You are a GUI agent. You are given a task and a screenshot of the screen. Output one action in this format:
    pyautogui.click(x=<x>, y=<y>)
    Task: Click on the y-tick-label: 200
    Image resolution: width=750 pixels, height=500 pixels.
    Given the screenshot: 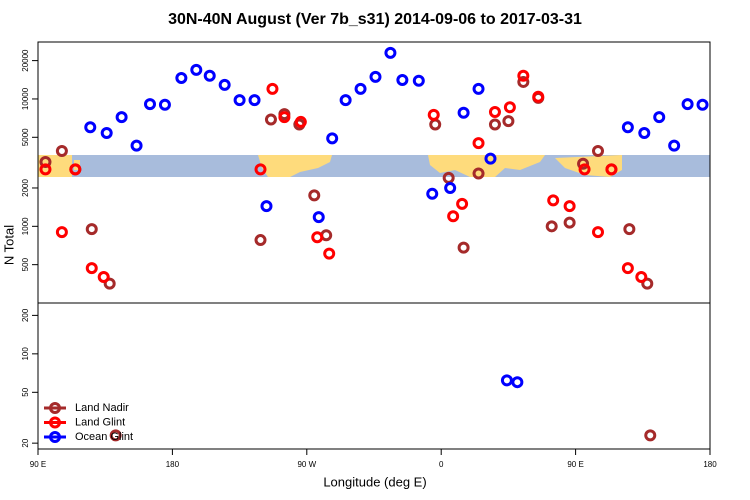 What is the action you would take?
    pyautogui.click(x=25, y=315)
    